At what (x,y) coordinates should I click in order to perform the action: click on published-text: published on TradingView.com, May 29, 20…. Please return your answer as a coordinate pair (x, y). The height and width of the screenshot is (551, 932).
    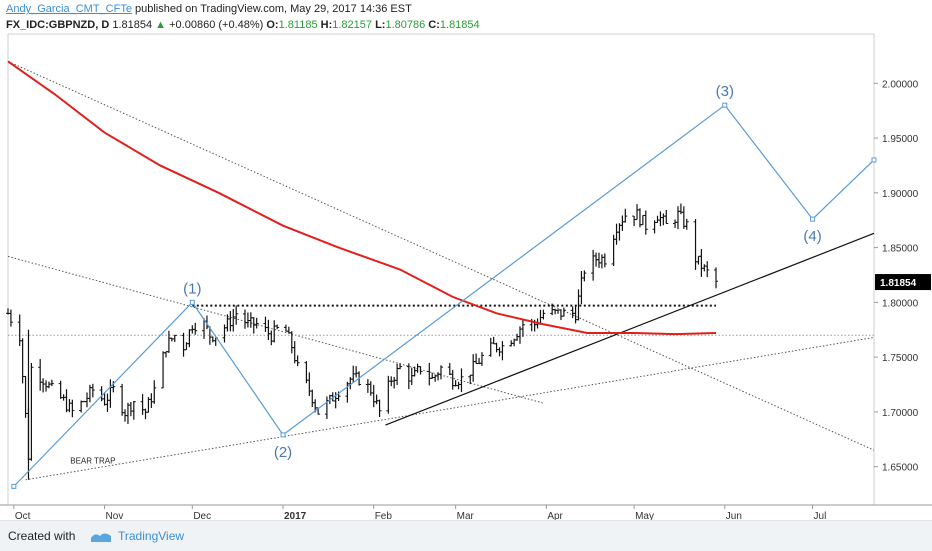
    Looking at the image, I should click on (273, 9).